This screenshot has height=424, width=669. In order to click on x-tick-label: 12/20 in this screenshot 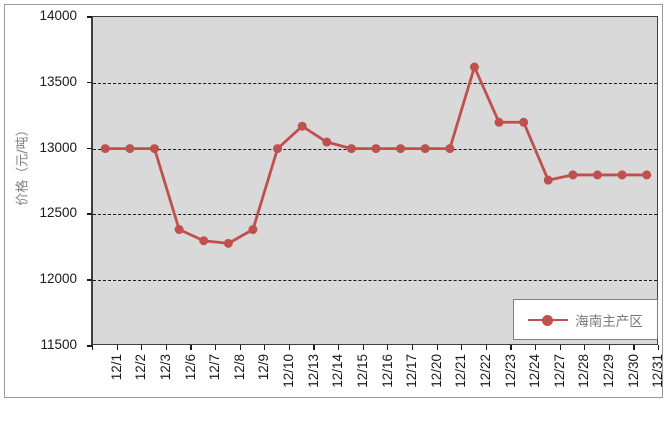, I will do `click(436, 371)`.